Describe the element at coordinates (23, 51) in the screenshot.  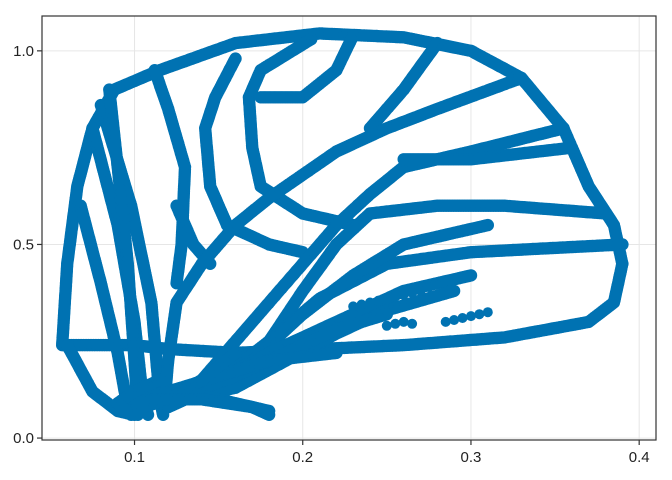
I see `y-tick-label: 1.0` at that location.